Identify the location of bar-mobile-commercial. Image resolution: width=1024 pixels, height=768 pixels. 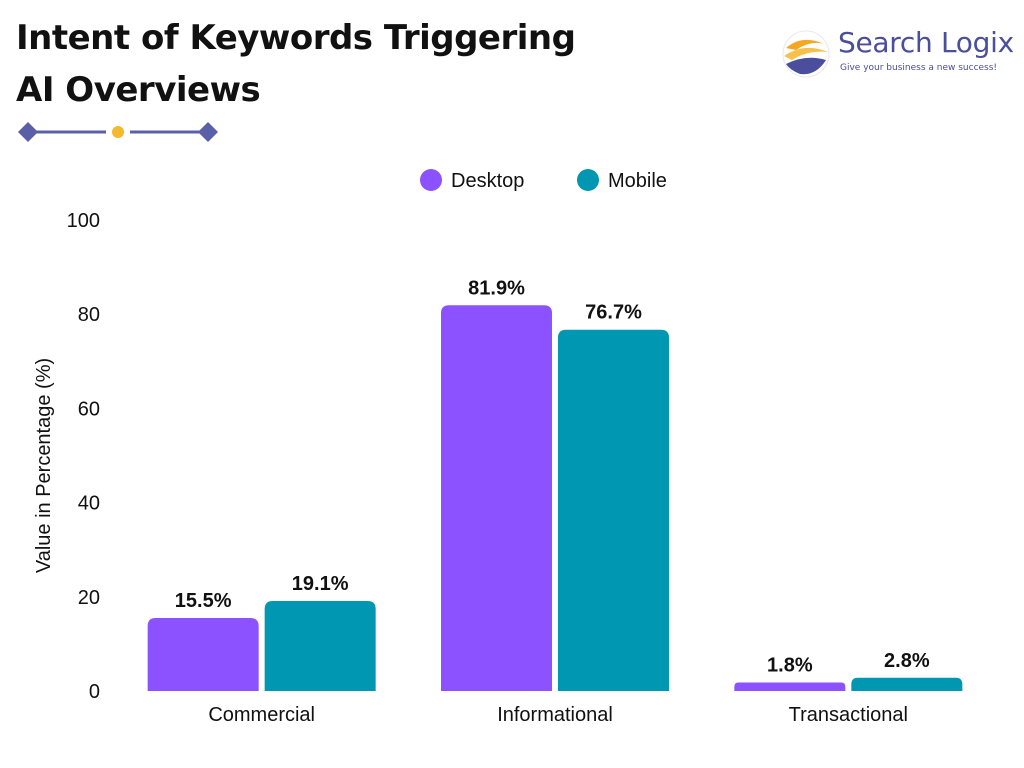
(320, 646).